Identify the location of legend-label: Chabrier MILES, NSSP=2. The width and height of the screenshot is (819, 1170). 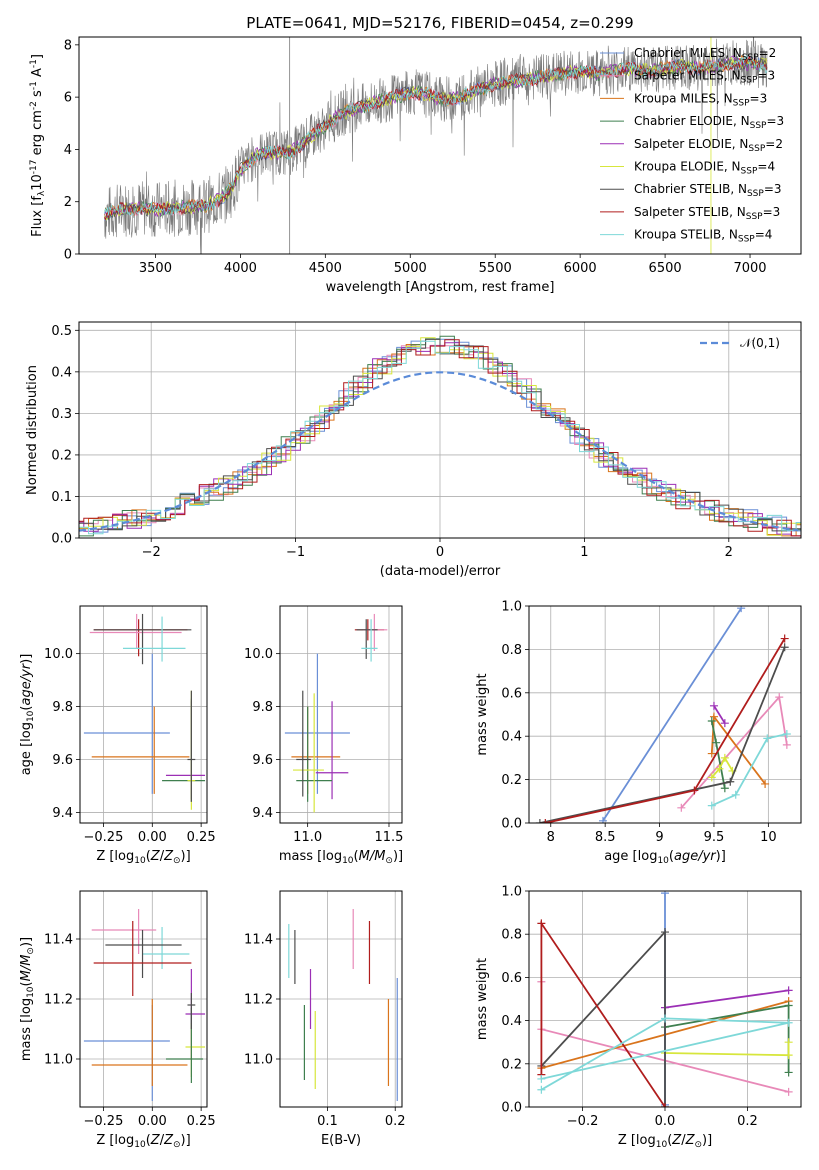
(705, 54).